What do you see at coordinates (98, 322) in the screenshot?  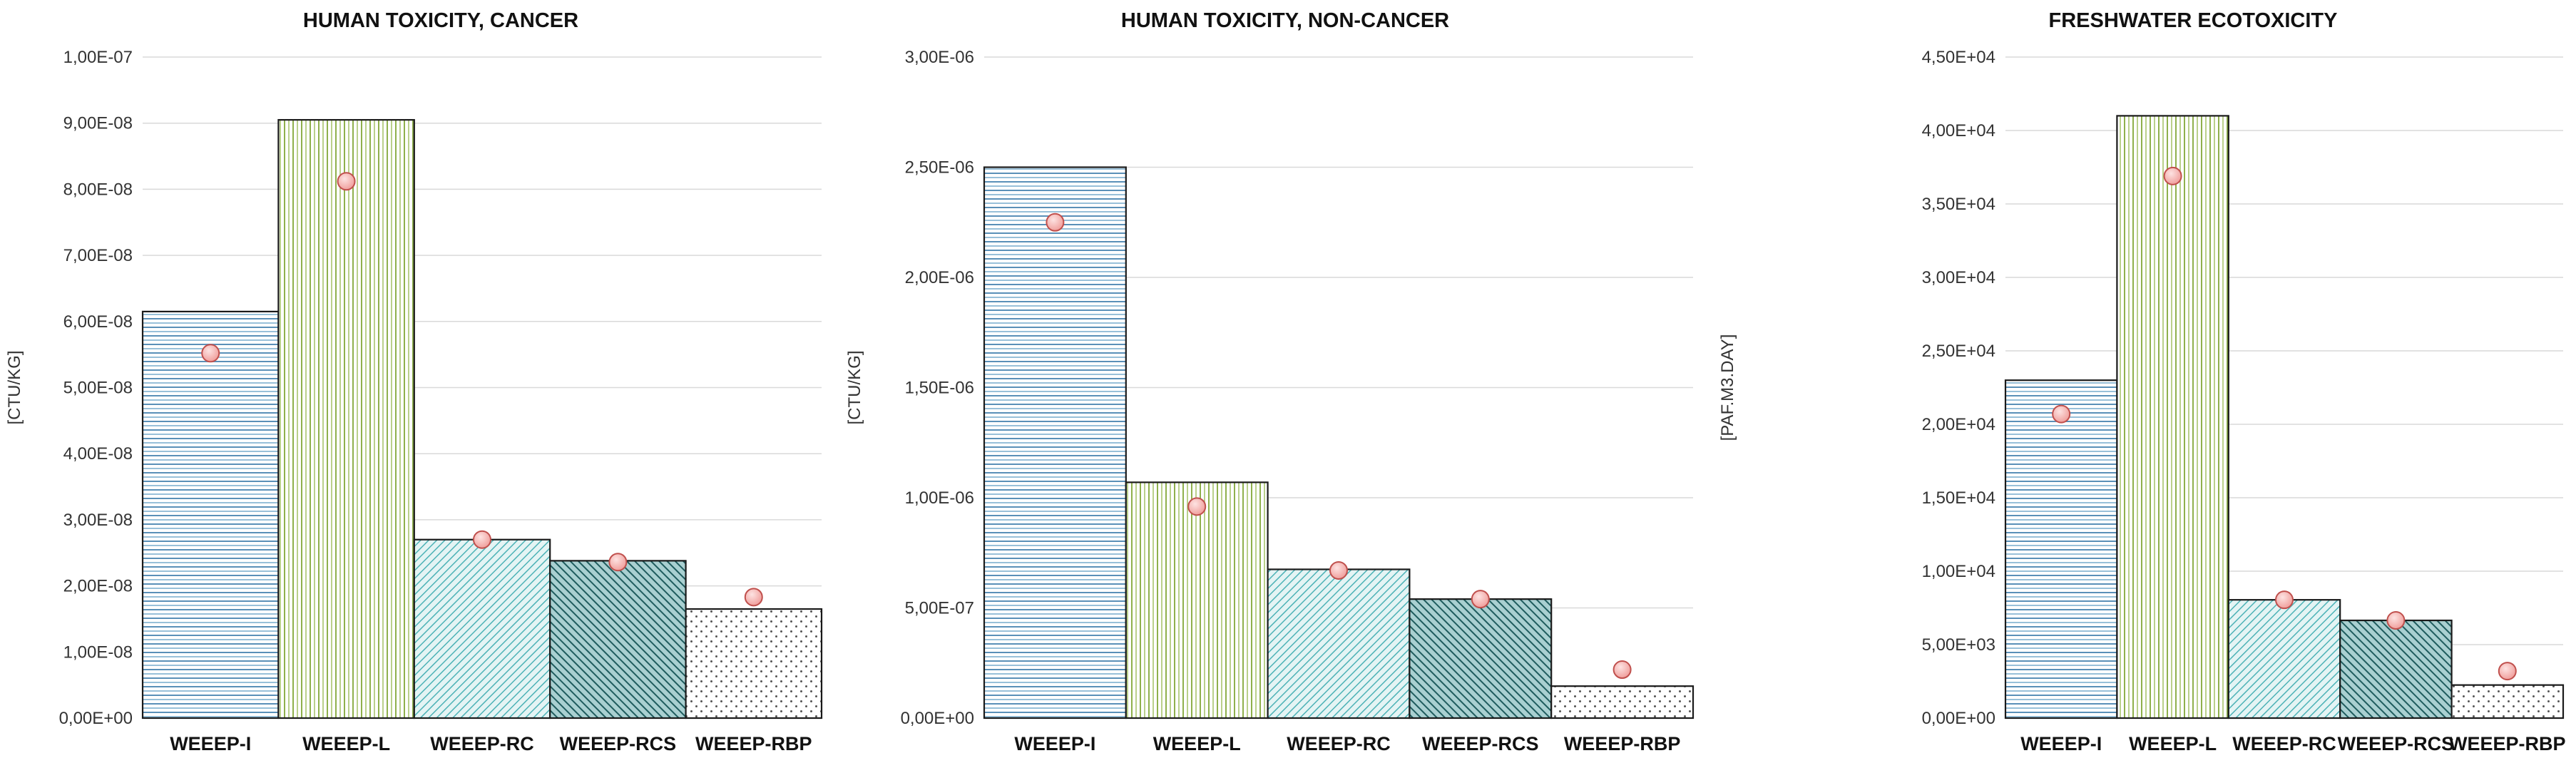 I see `y-tick-label: 6,00E-08` at bounding box center [98, 322].